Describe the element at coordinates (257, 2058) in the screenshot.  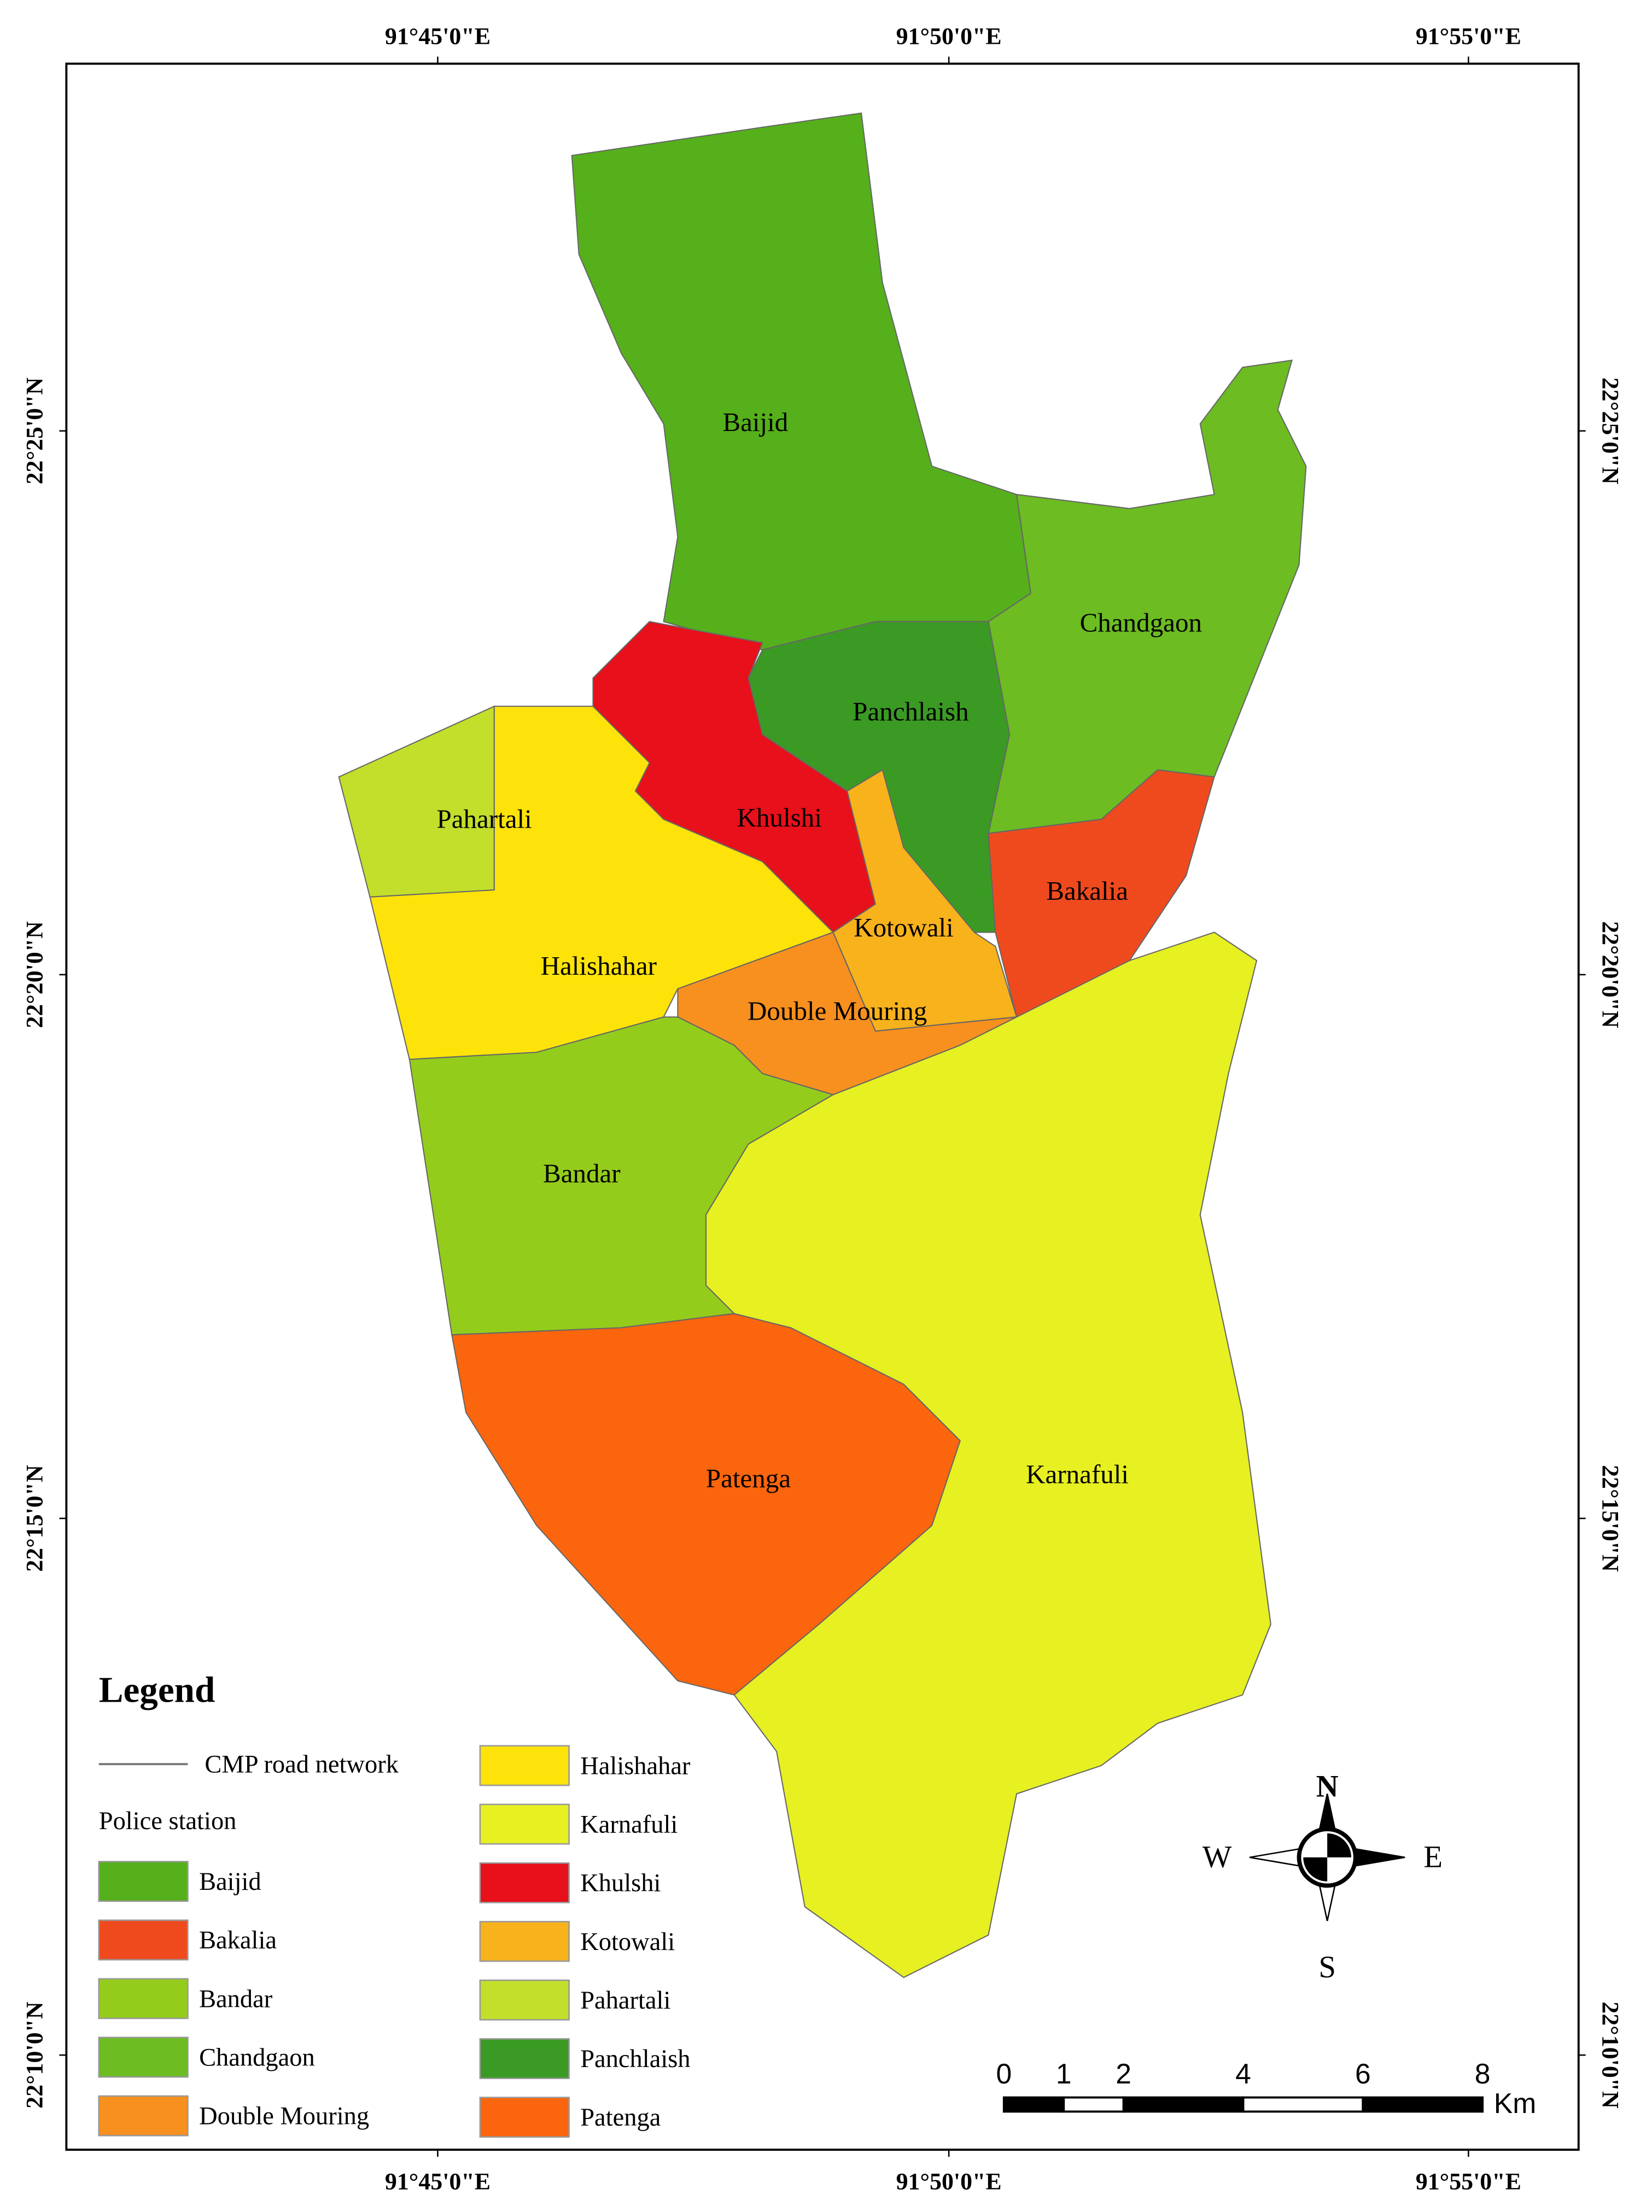
I see `legend-label: Chandgaon` at that location.